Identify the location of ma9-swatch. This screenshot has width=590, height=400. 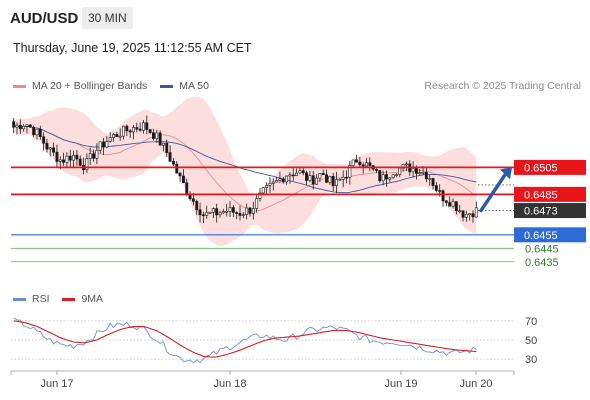
(69, 299).